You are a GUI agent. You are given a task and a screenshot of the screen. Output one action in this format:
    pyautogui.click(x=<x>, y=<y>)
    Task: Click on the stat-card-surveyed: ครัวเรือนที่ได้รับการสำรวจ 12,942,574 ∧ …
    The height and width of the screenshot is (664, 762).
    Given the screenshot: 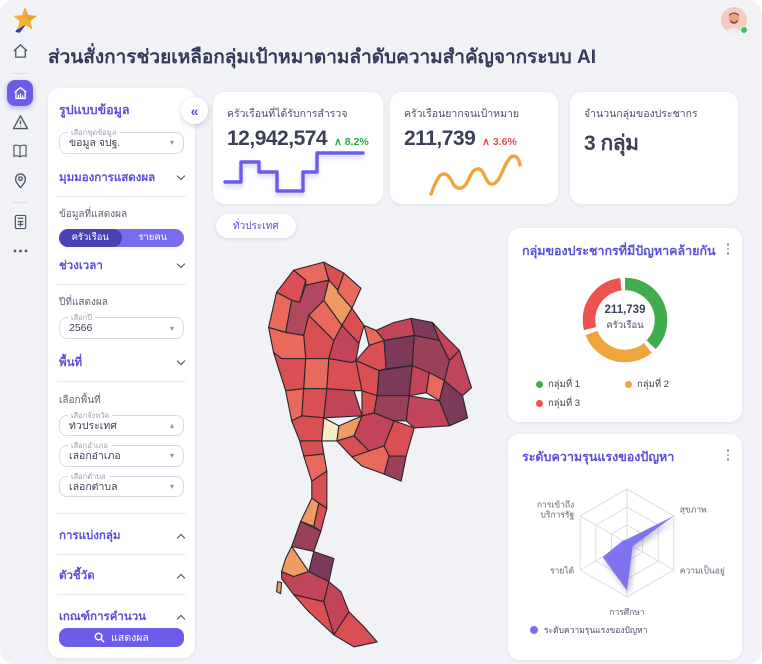 What is the action you would take?
    pyautogui.click(x=298, y=148)
    